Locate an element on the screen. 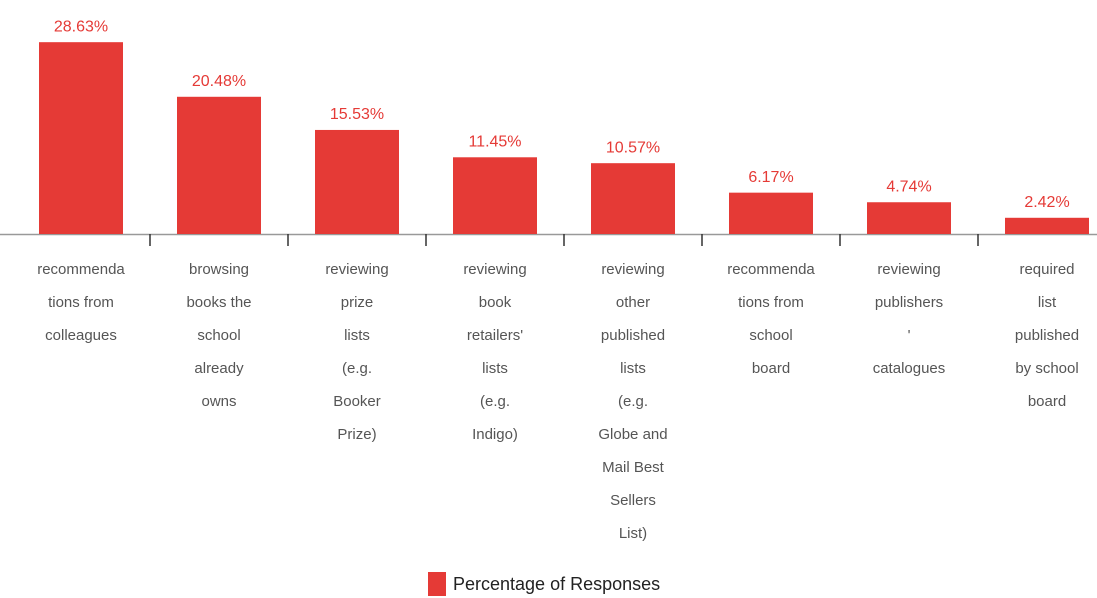 Image resolution: width=1097 pixels, height=598 pixels. x-tick-label: owns is located at coordinates (218, 401).